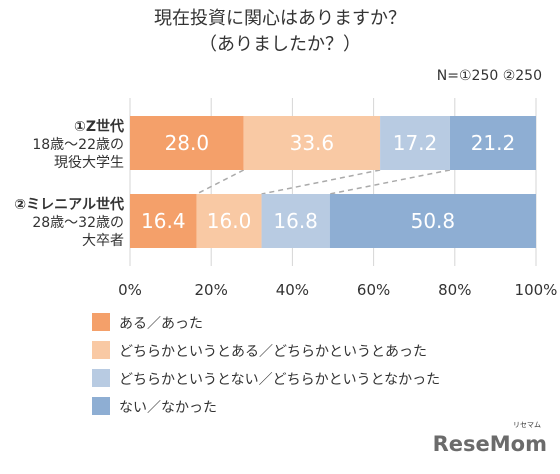  Describe the element at coordinates (89, 163) in the screenshot. I see `category-label-group: 現役大学生` at that location.